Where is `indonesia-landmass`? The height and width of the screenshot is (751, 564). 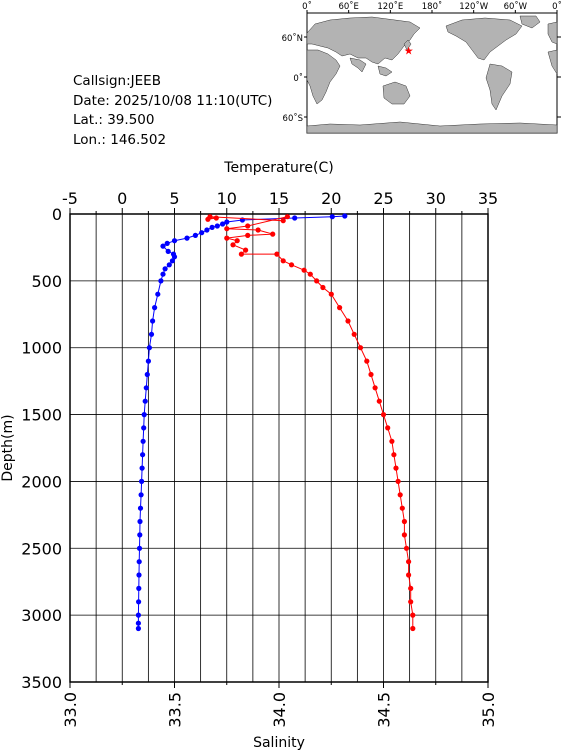
indonesia-landmass is located at coordinates (385, 71).